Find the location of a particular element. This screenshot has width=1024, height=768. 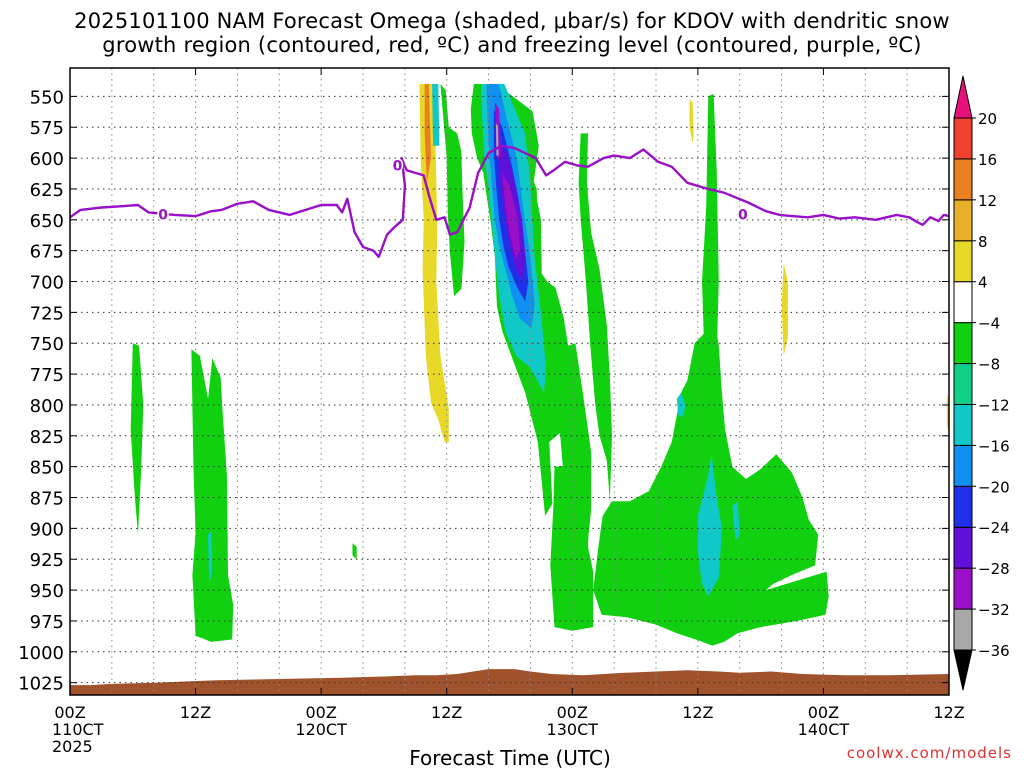

y-tick-label: 625 is located at coordinates (47, 190).